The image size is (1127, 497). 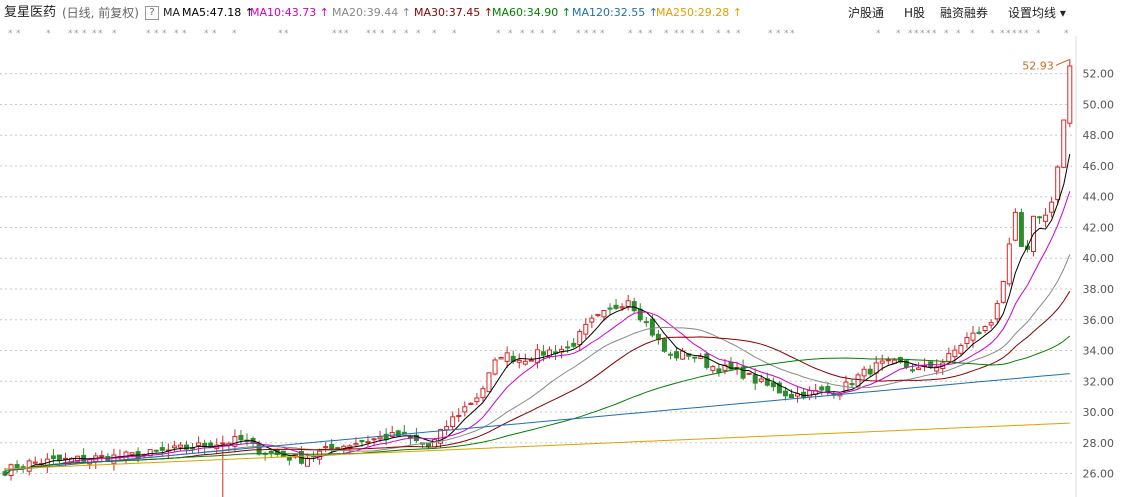 I want to click on y-tick-label: 40.00, so click(x=1099, y=258).